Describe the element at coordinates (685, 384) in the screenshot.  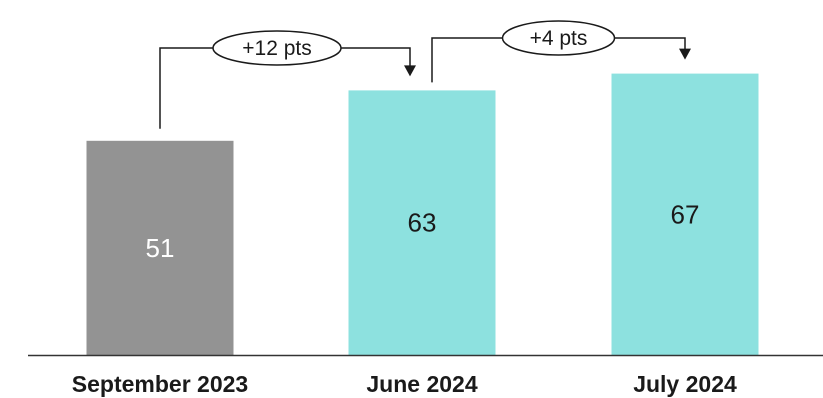
I see `category-label-3: July 2024` at that location.